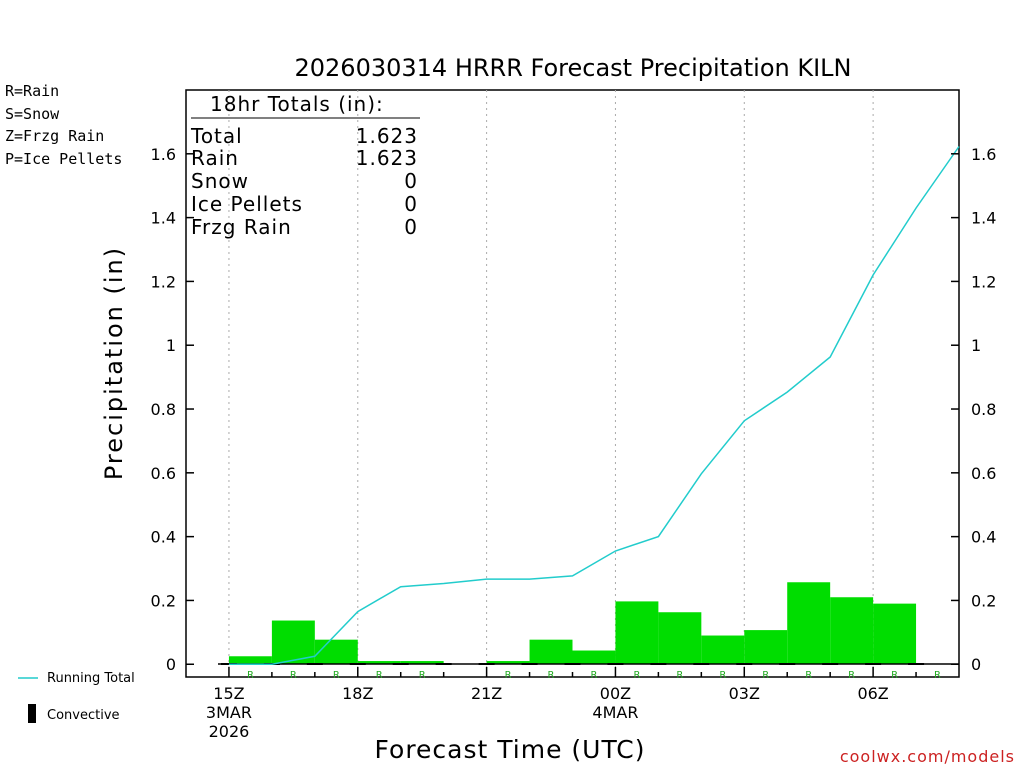 The height and width of the screenshot is (768, 1024). What do you see at coordinates (76, 697) in the screenshot?
I see `bottom-legend: Running Total Convective` at bounding box center [76, 697].